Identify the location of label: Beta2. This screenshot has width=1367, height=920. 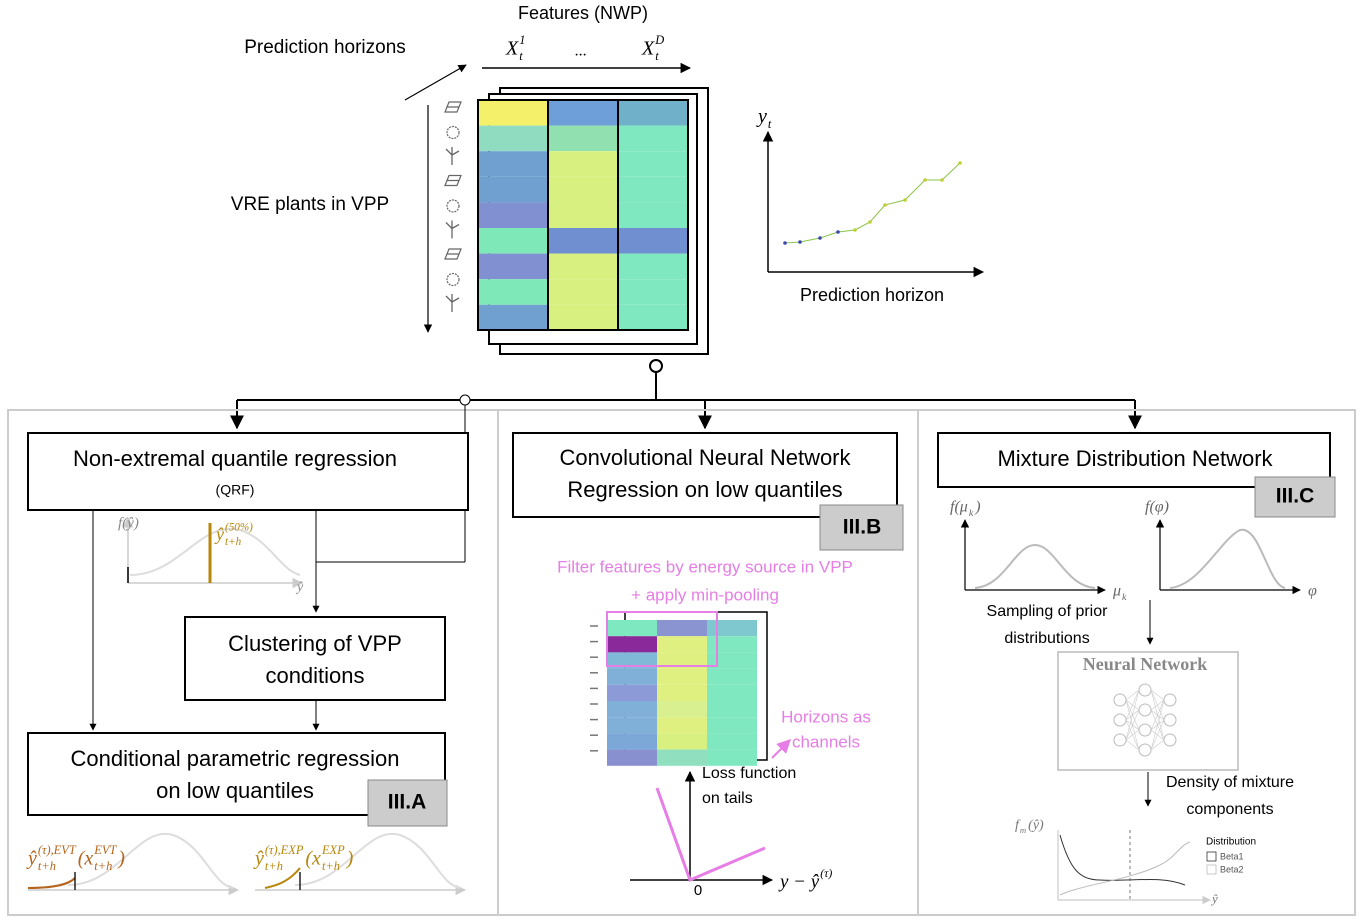
(1232, 869).